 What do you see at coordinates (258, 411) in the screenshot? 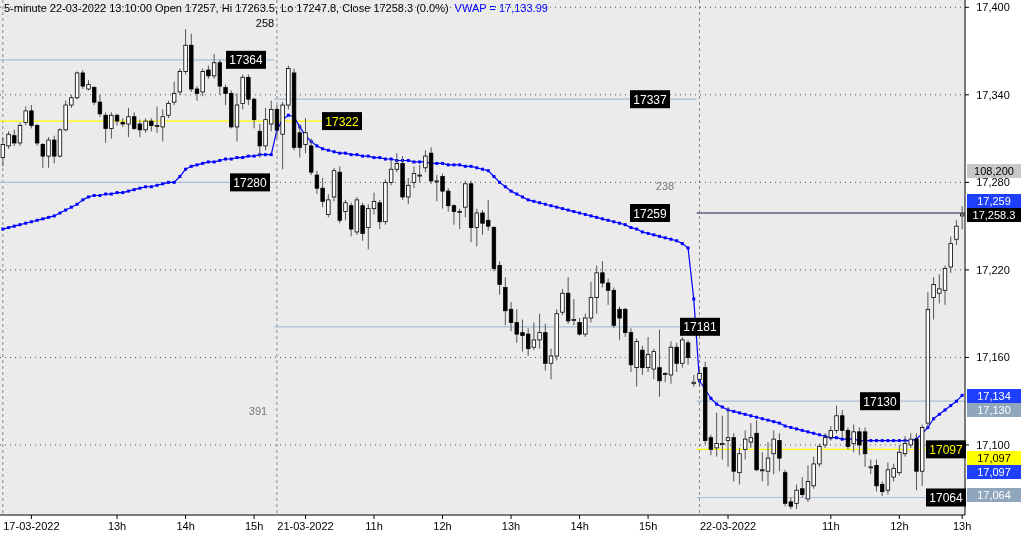
I see `annotation: 391` at bounding box center [258, 411].